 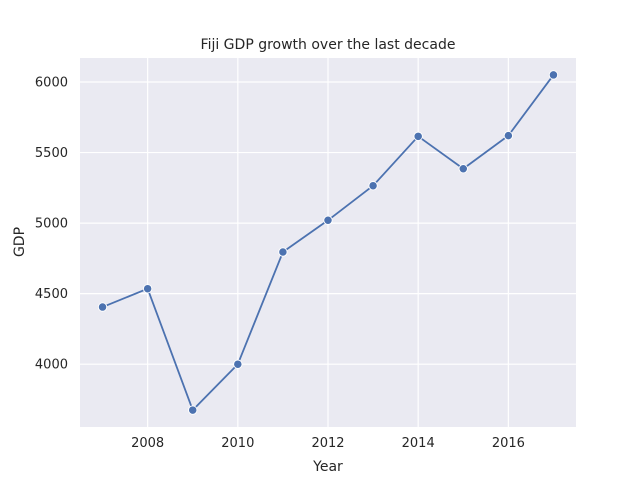 I want to click on y-tick-labels: 4000 4500 5000 5500 6000, so click(x=51, y=223).